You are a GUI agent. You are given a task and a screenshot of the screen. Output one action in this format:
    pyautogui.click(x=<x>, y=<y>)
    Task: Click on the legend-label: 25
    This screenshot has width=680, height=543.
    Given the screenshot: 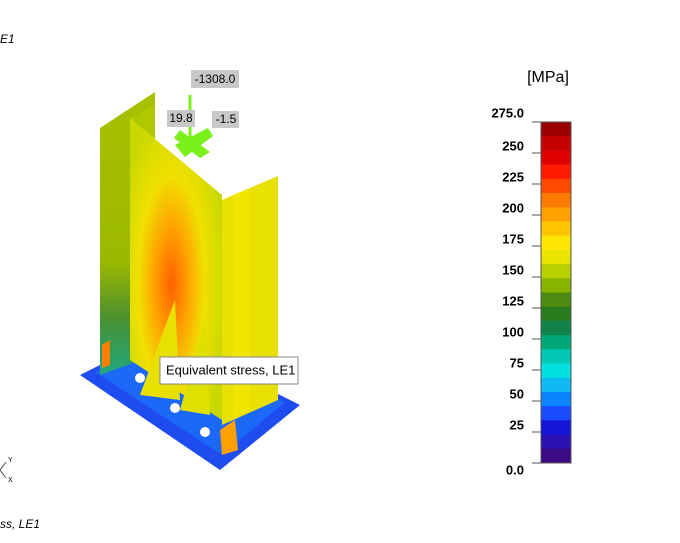 What is the action you would take?
    pyautogui.click(x=517, y=424)
    